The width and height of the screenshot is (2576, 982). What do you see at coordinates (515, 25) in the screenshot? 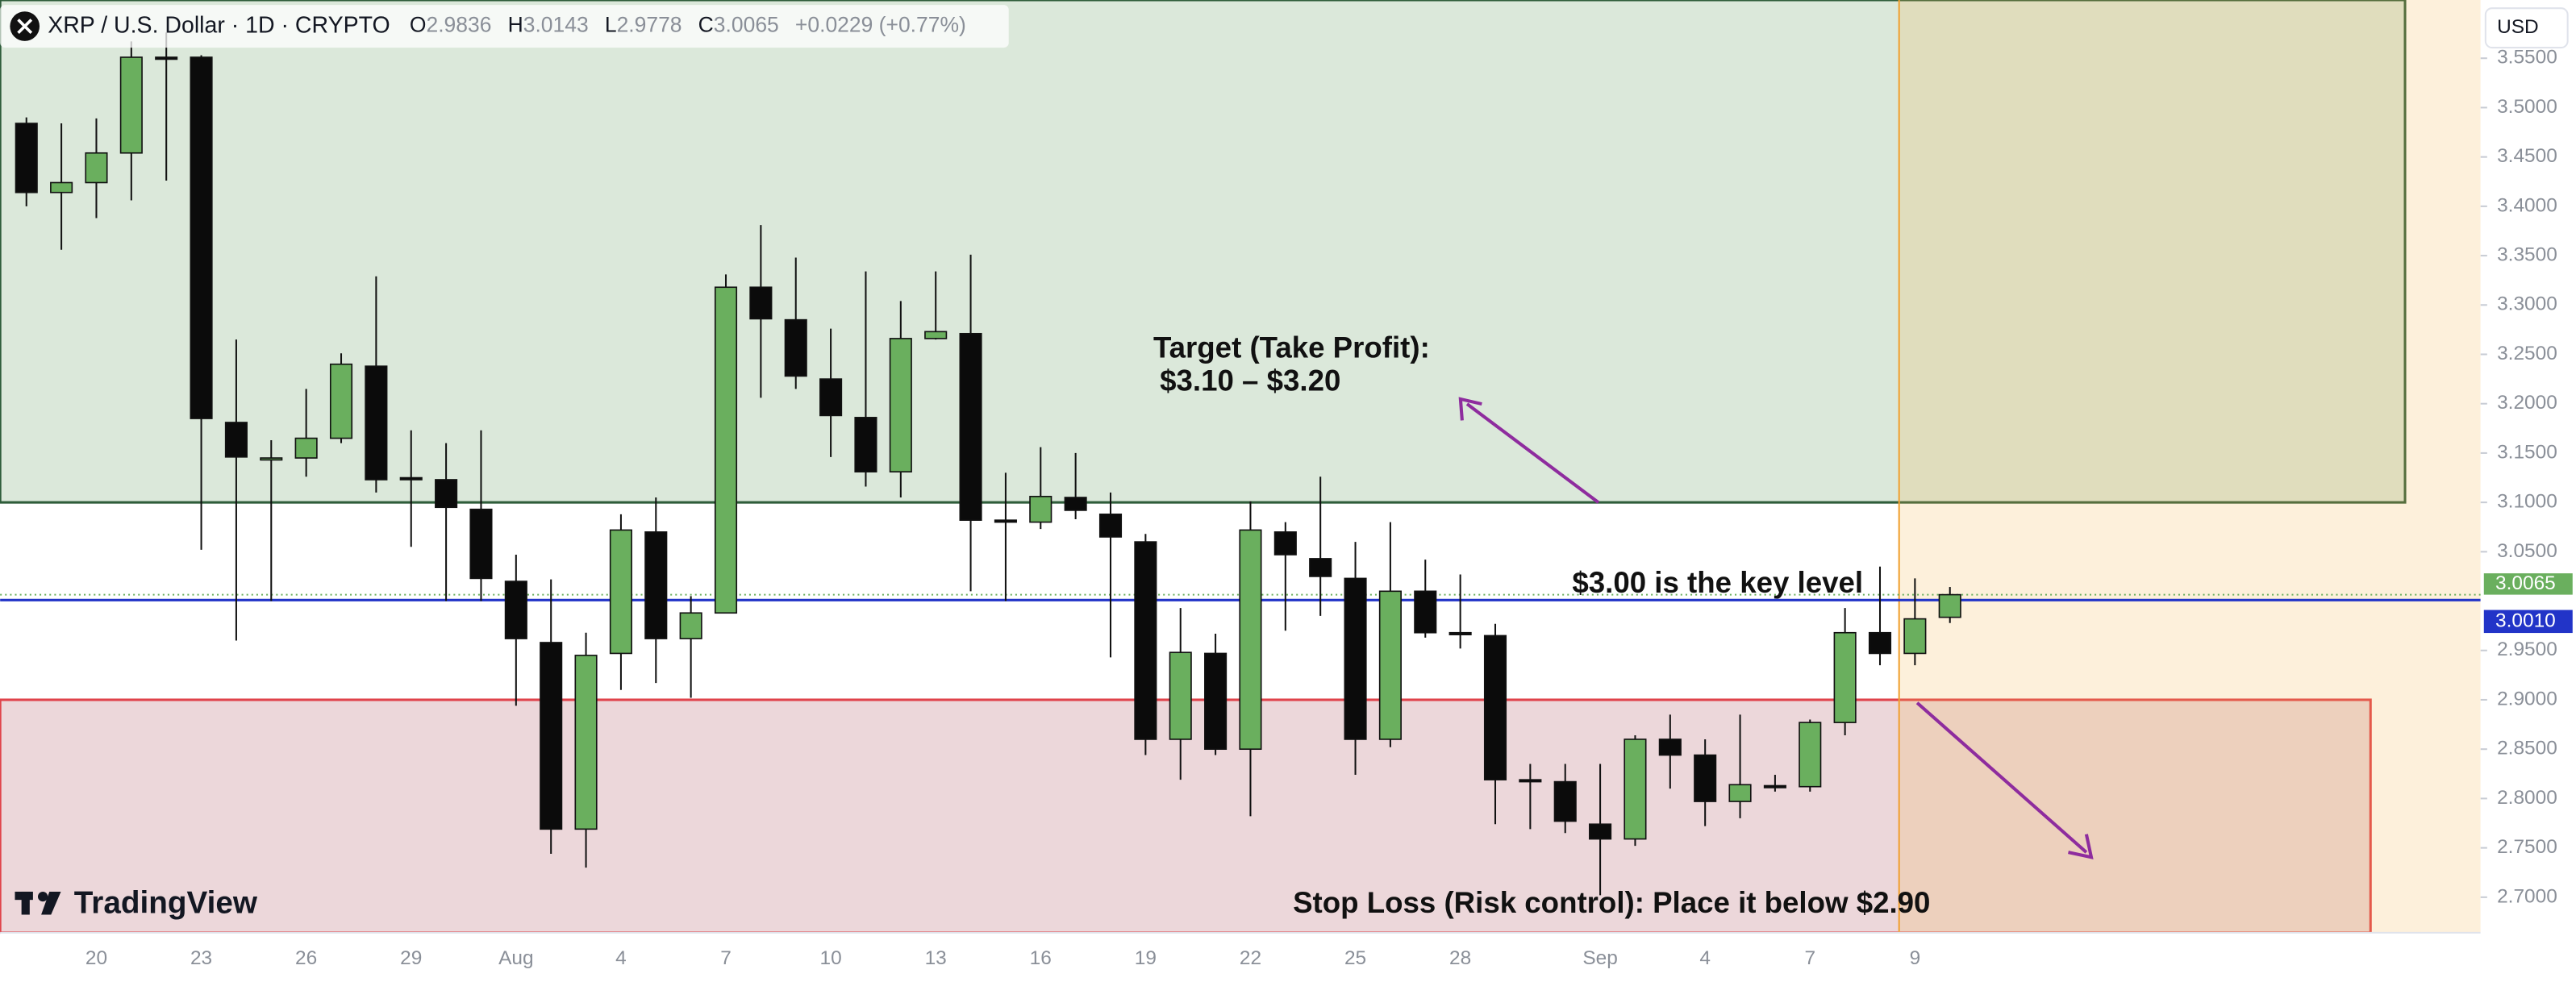
I see `ohlc-key: H` at bounding box center [515, 25].